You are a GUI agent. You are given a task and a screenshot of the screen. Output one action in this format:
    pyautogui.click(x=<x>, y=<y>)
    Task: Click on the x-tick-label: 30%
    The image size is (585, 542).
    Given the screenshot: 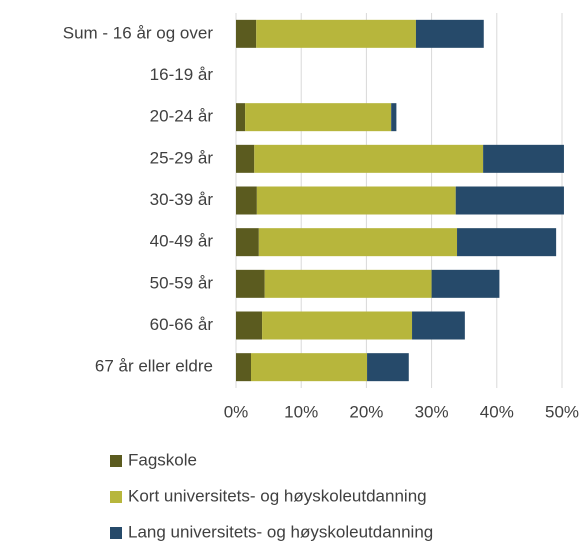 What is the action you would take?
    pyautogui.click(x=432, y=411)
    